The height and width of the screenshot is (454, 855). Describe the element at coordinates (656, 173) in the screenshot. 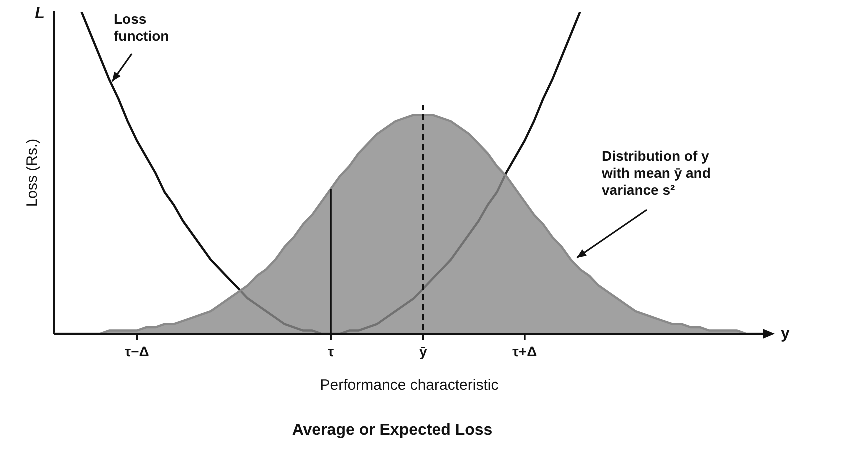

I see `annotation: Distribution of y with mean ȳ and variance s²` at that location.